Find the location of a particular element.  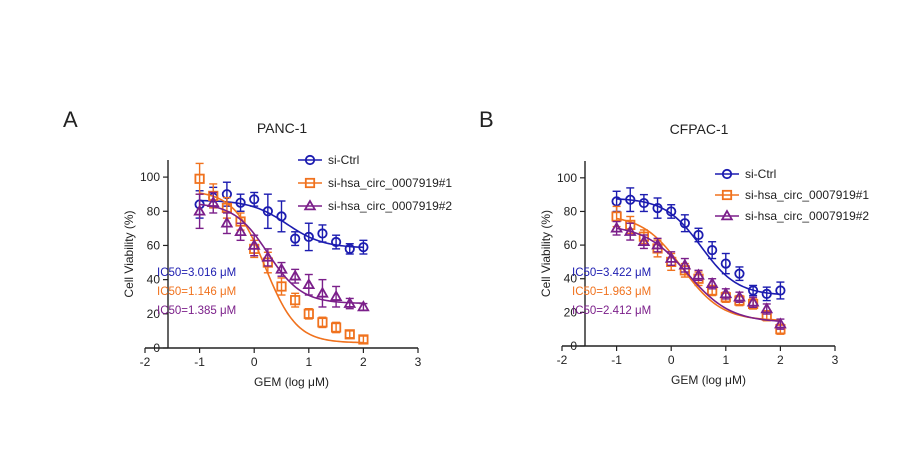

ic50-annotation: IC50=2.412 μM is located at coordinates (611, 311).